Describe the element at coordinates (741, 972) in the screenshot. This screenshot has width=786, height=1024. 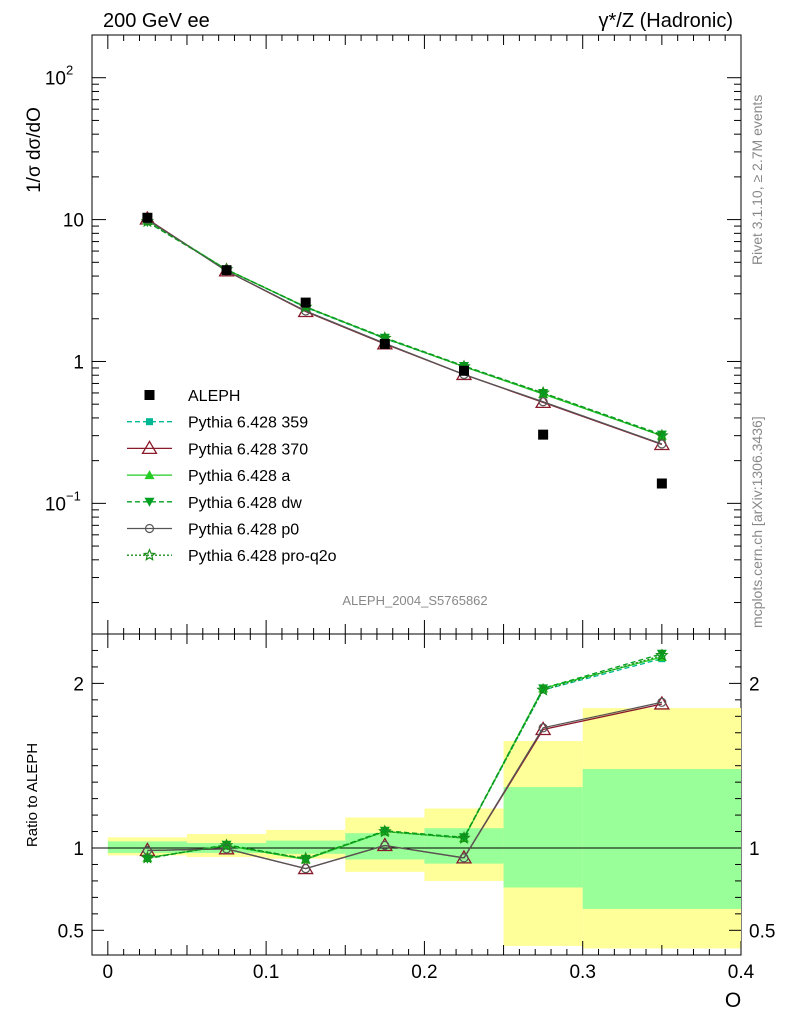
I see `x-tick-label: 0.4` at that location.